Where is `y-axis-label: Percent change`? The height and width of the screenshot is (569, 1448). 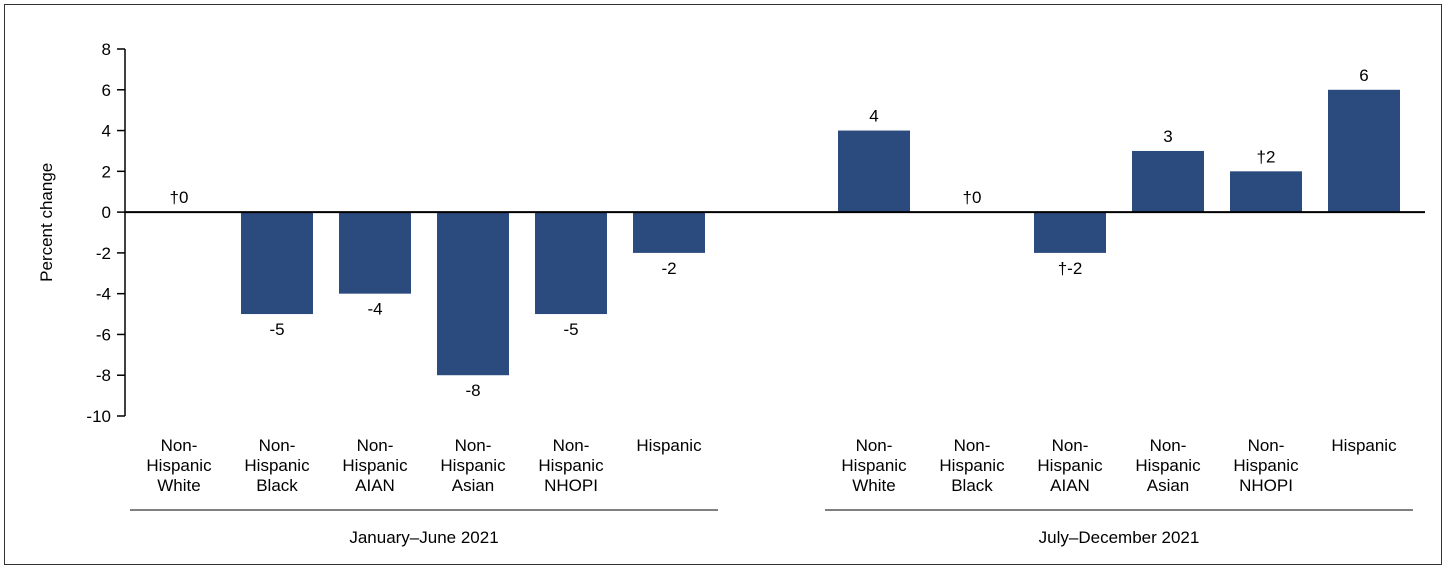
y-axis-label: Percent change is located at coordinates (46, 222).